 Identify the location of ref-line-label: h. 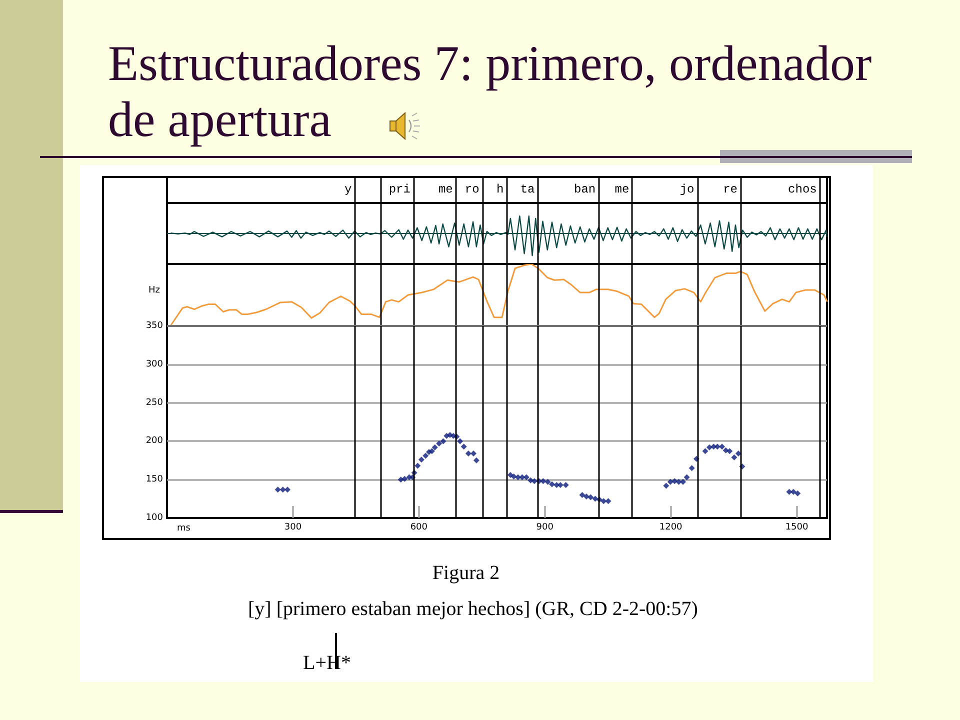
(500, 189).